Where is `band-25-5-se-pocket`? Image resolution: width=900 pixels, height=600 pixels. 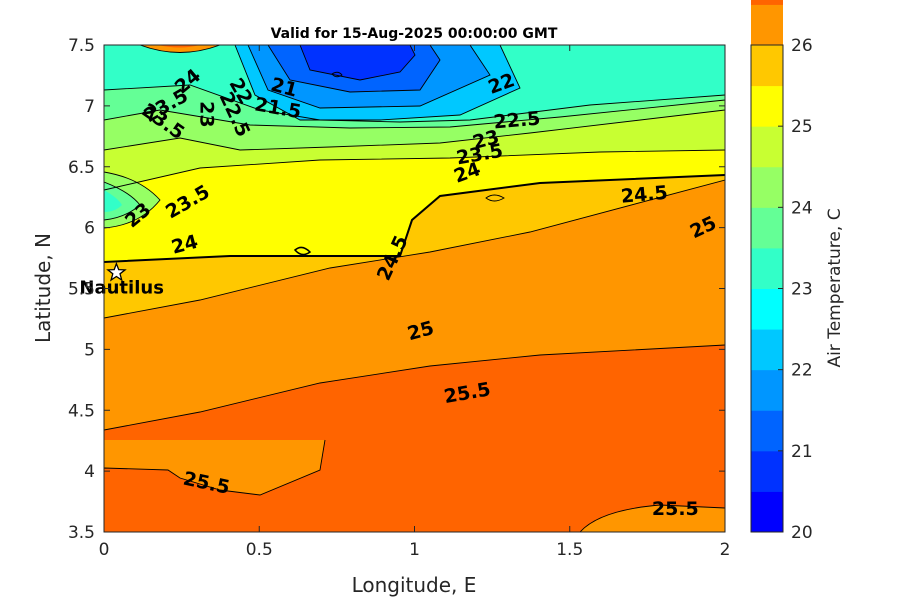 band-25-5-se-pocket is located at coordinates (652, 518).